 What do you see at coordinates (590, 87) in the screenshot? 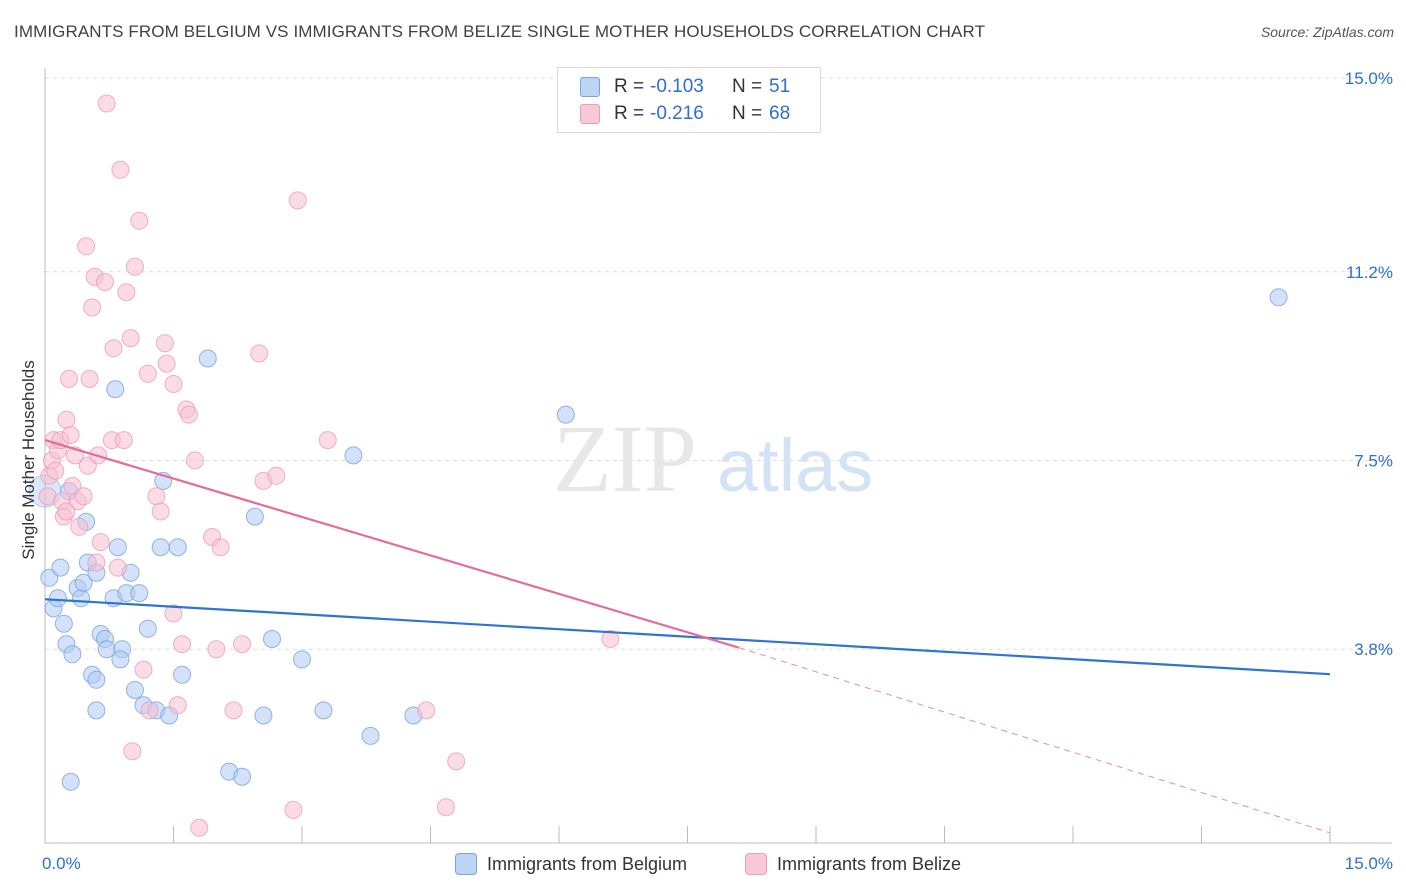
I see `legend-swatch-belgium` at bounding box center [590, 87].